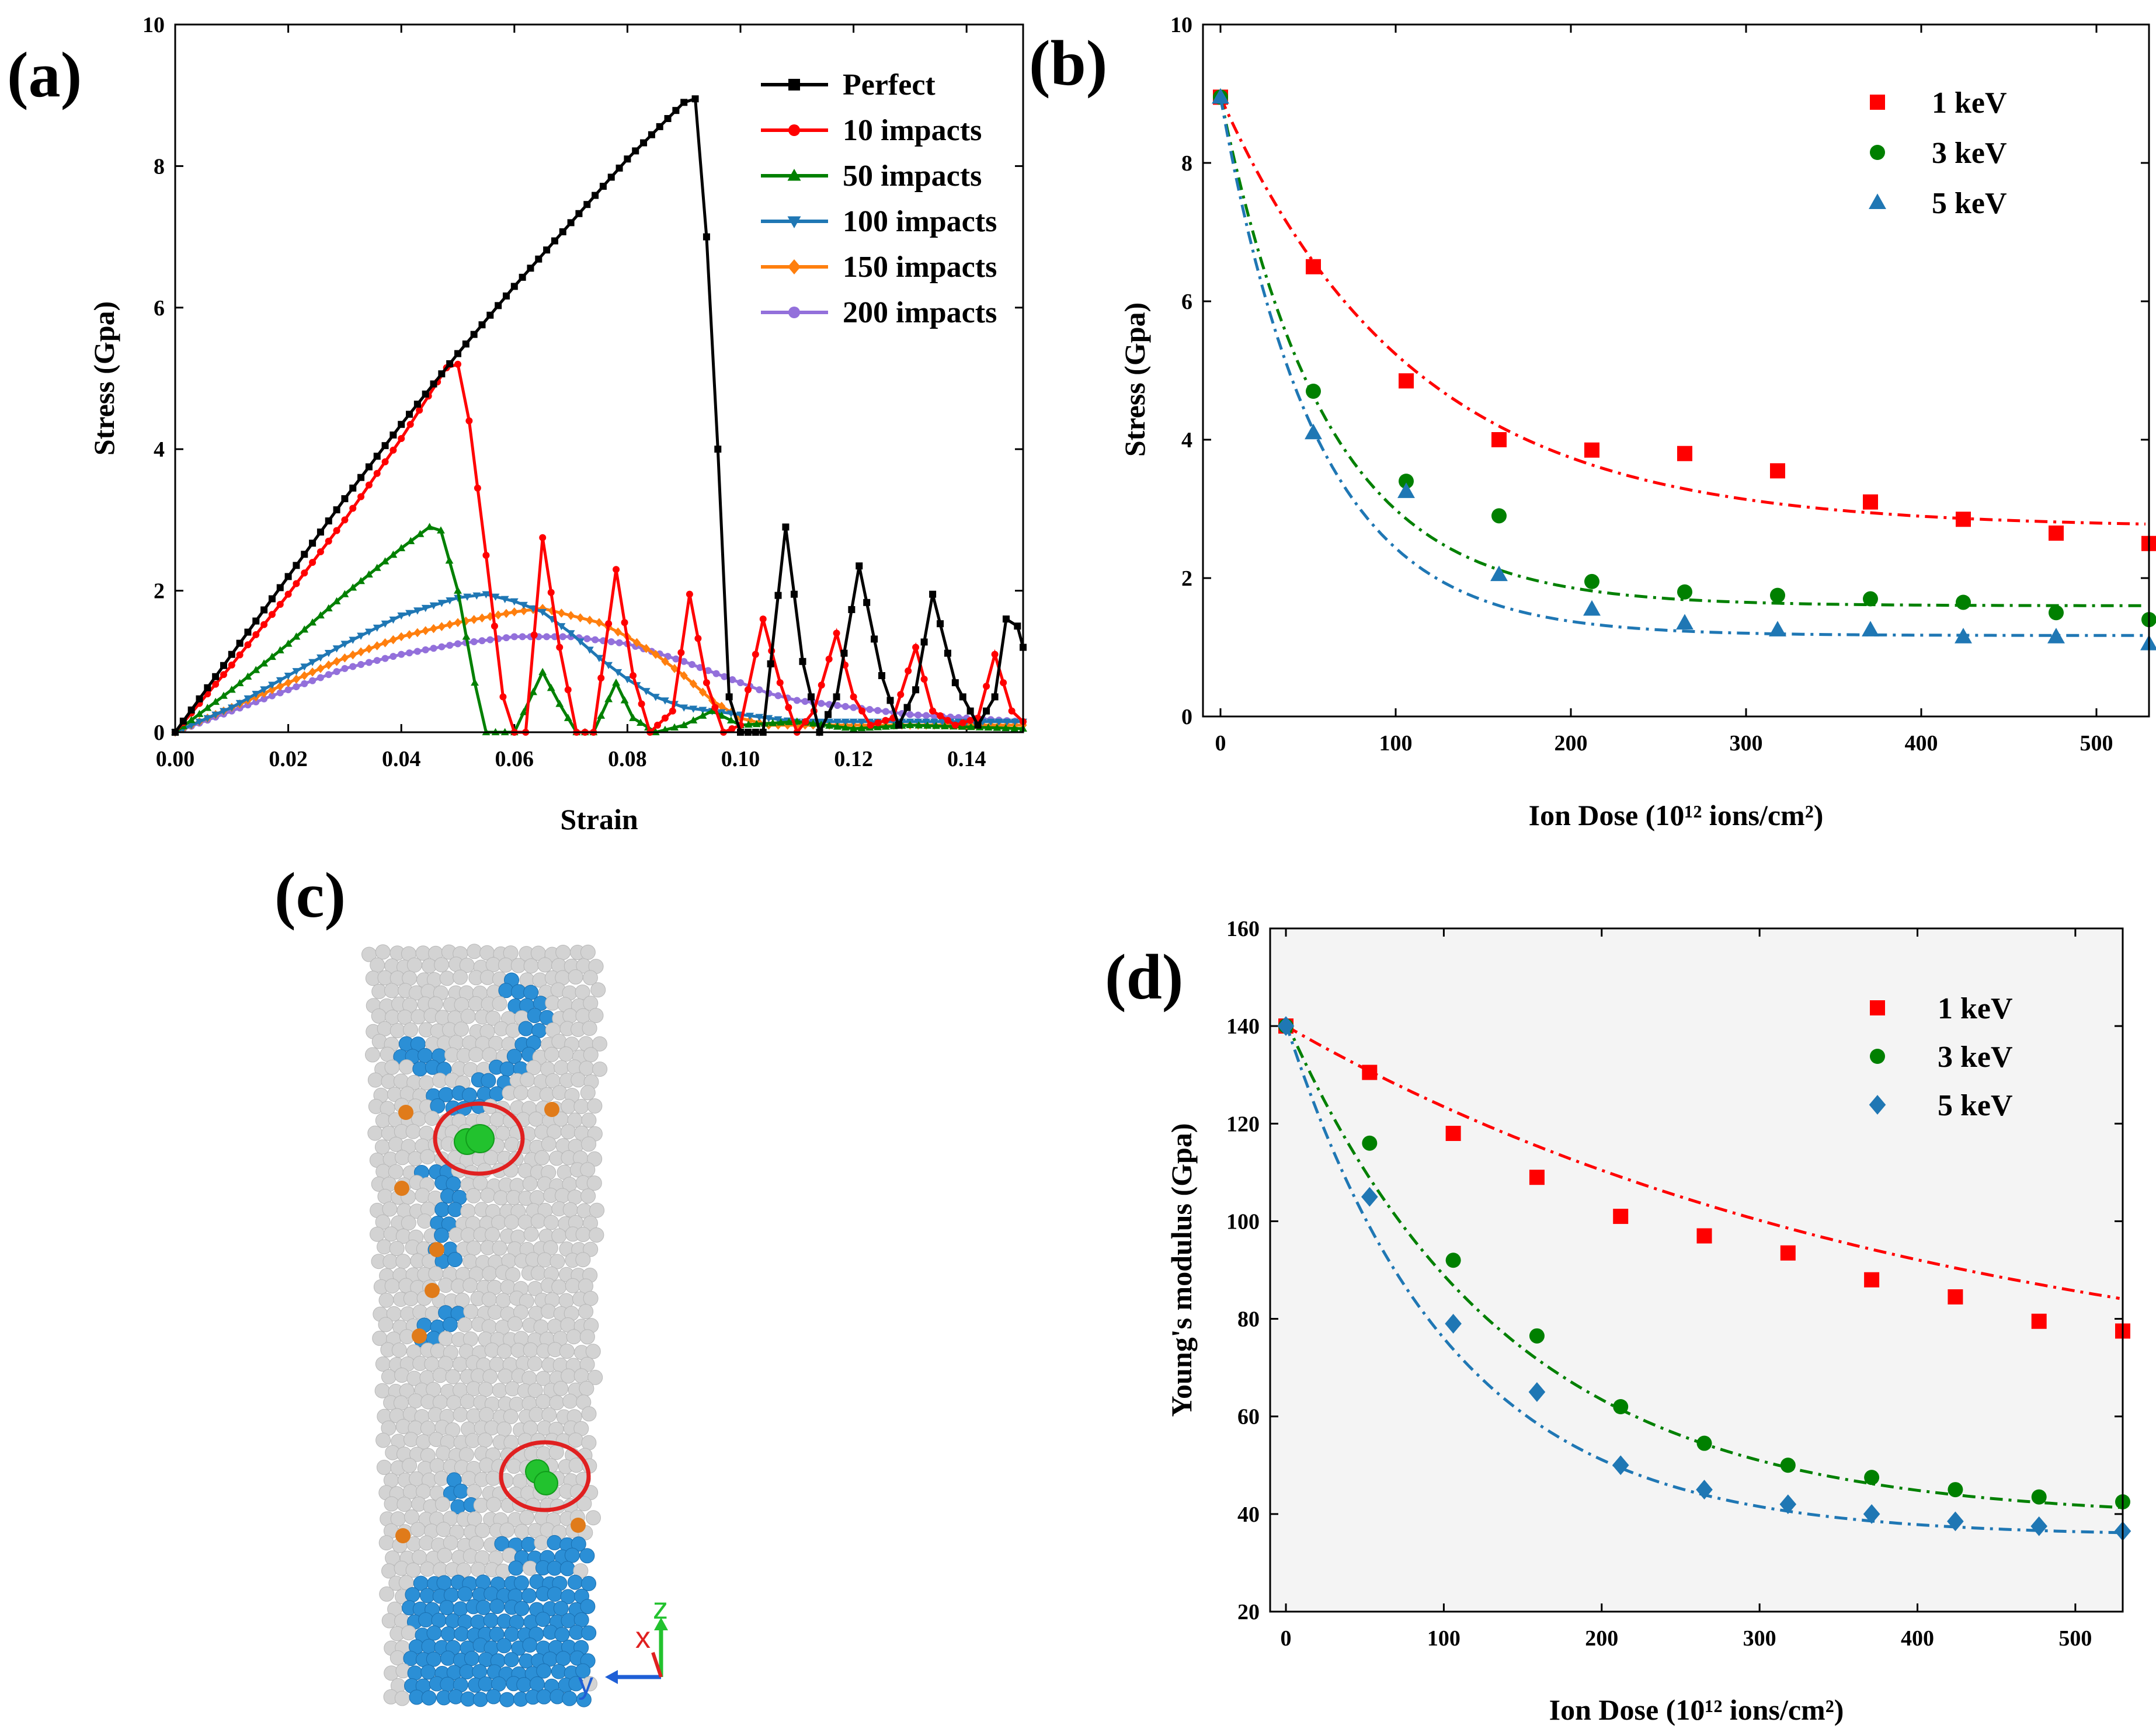  I want to click on y-axis-title-d: Young's modulus (Gpa), so click(1181, 1270).